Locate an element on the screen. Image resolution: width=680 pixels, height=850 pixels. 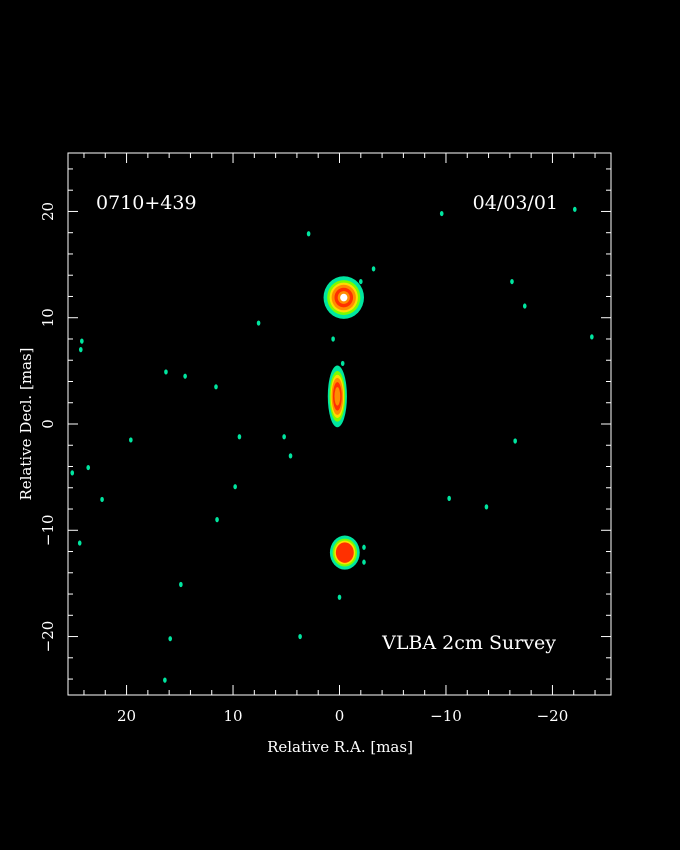
x-tick-label: −10 is located at coordinates (446, 716).